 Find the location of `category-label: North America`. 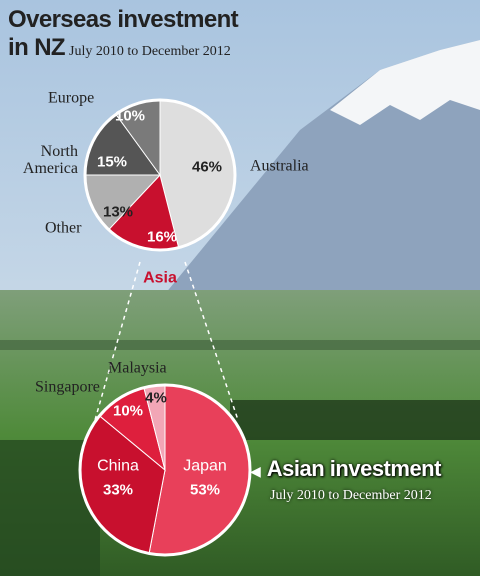

category-label: North America is located at coordinates (50, 160).